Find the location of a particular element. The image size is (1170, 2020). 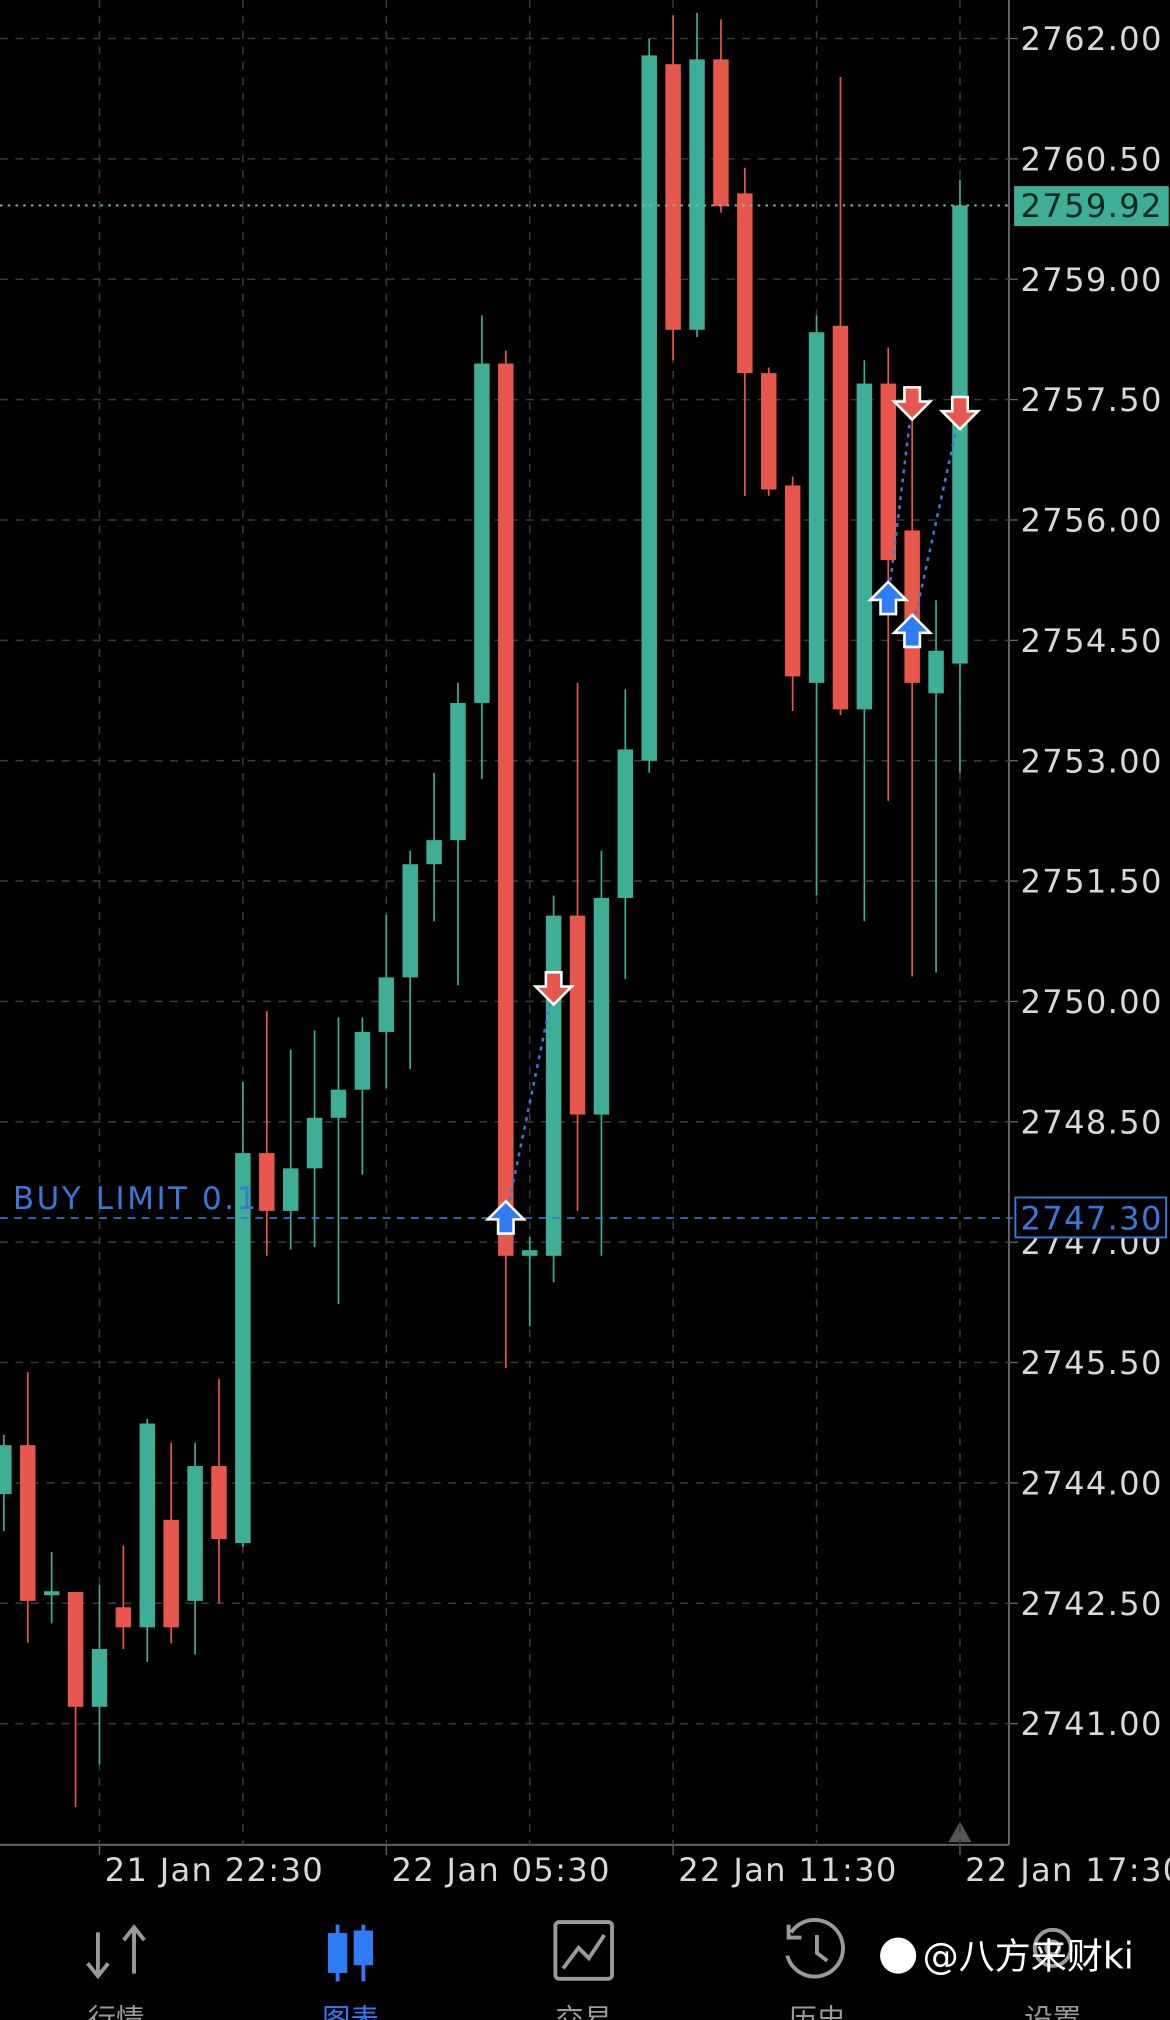

last-price-box is located at coordinates (1091, 206).